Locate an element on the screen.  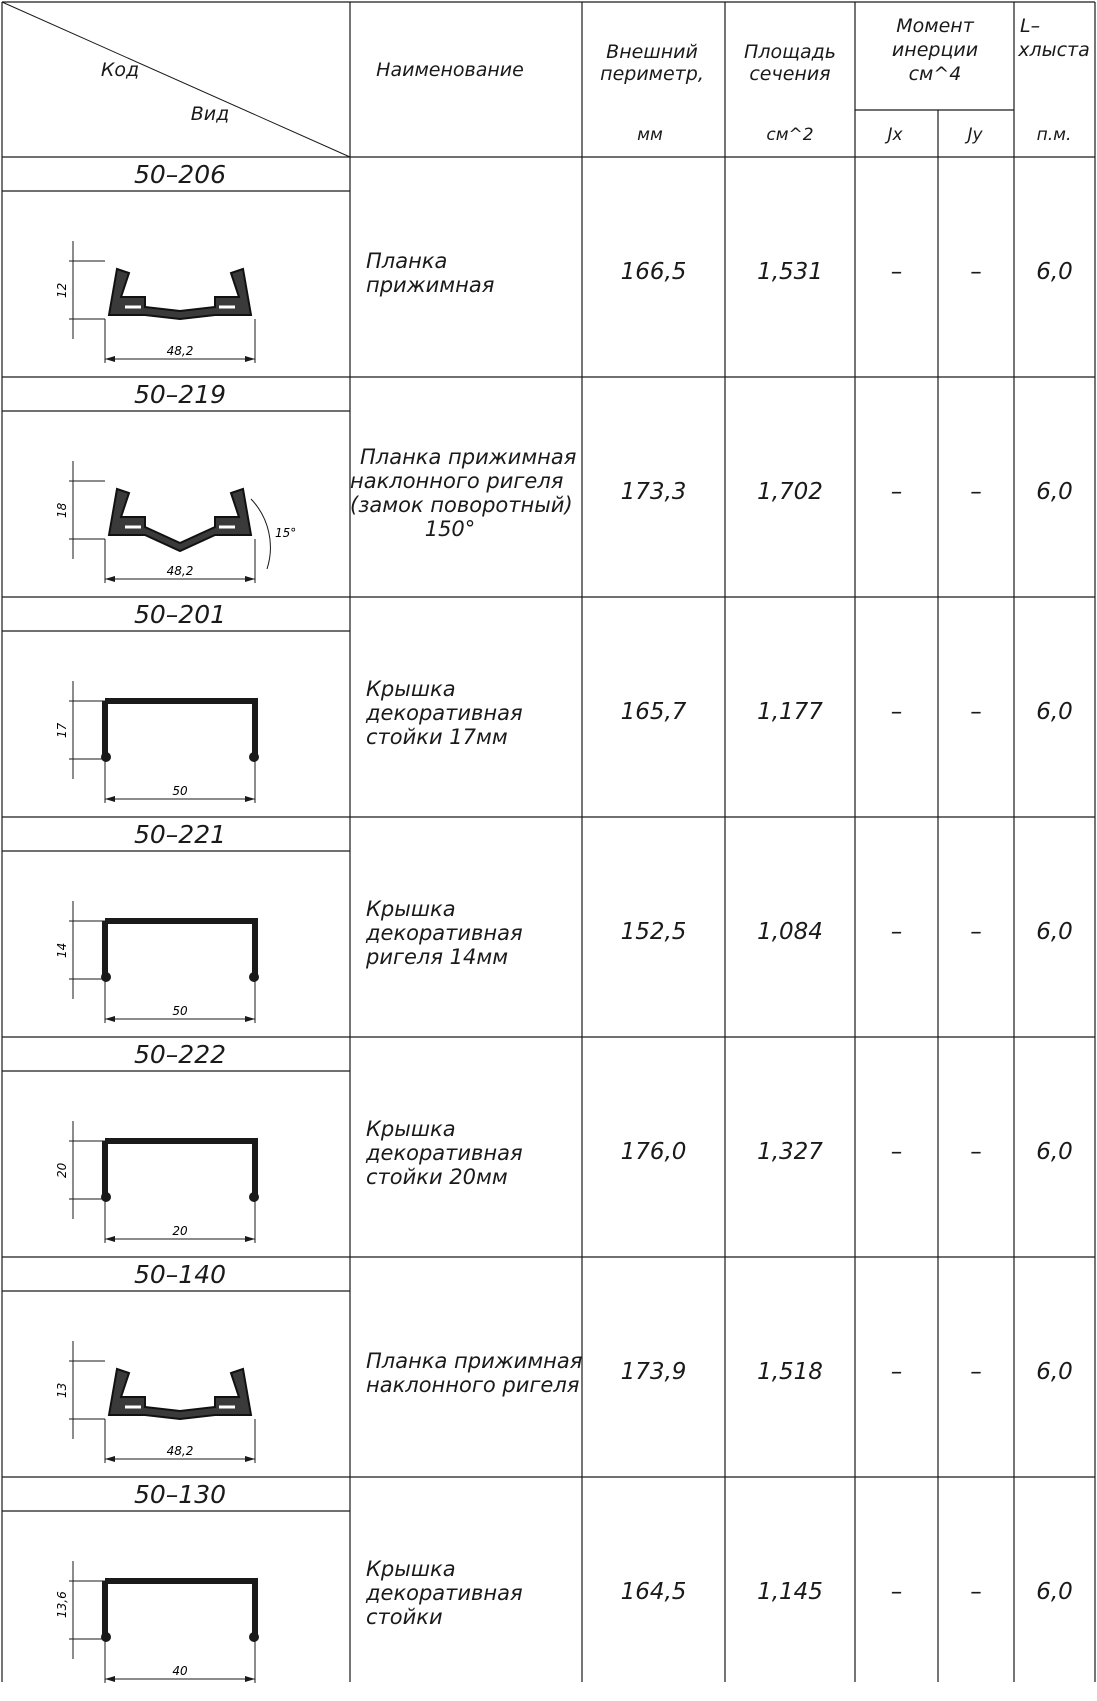
header-jx-label: Jx is located at coordinates (895, 135).